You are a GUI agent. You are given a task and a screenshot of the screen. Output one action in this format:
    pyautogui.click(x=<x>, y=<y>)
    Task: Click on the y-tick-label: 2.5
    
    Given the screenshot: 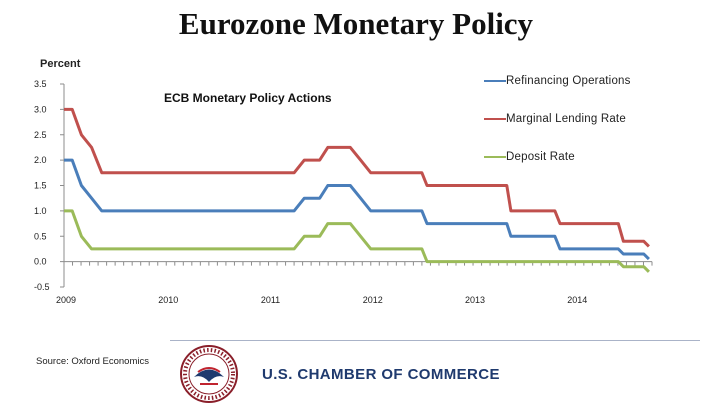 What is the action you would take?
    pyautogui.click(x=40, y=135)
    